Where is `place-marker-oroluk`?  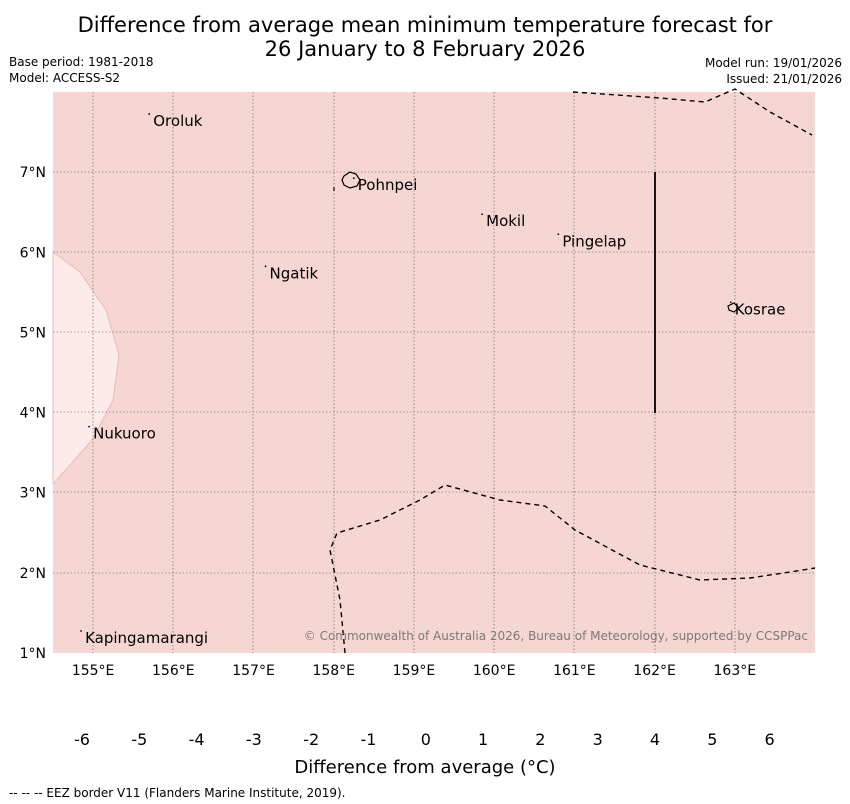 place-marker-oroluk is located at coordinates (149, 114).